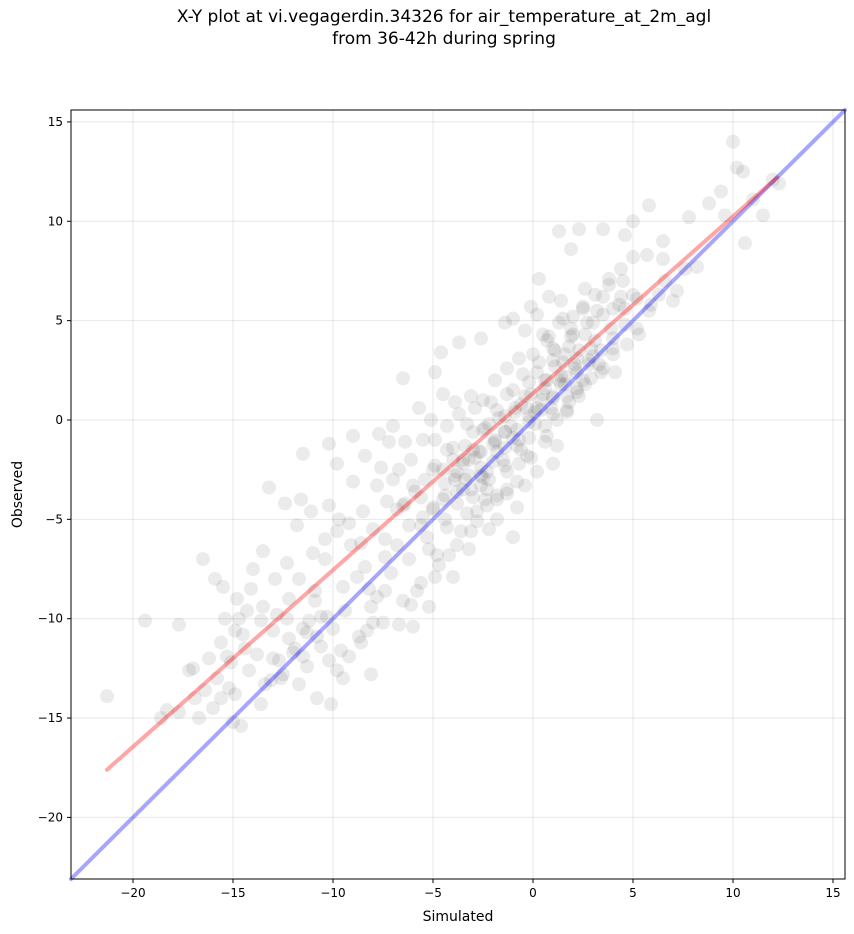 Image resolution: width=854 pixels, height=934 pixels. Describe the element at coordinates (533, 893) in the screenshot. I see `x-tick-label: 0` at that location.